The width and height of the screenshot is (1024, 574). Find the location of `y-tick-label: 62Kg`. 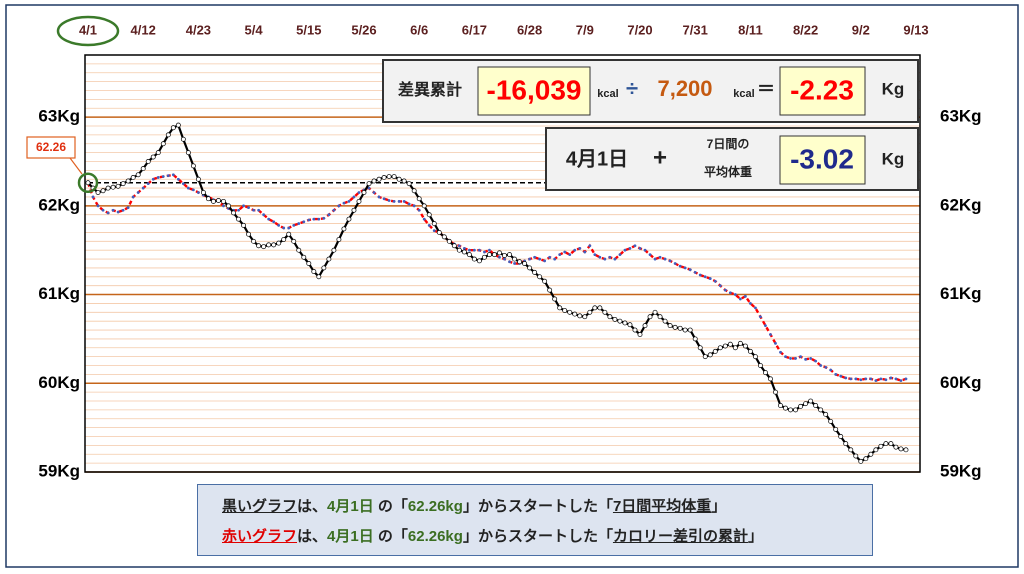

y-tick-label: 62Kg is located at coordinates (59, 204).